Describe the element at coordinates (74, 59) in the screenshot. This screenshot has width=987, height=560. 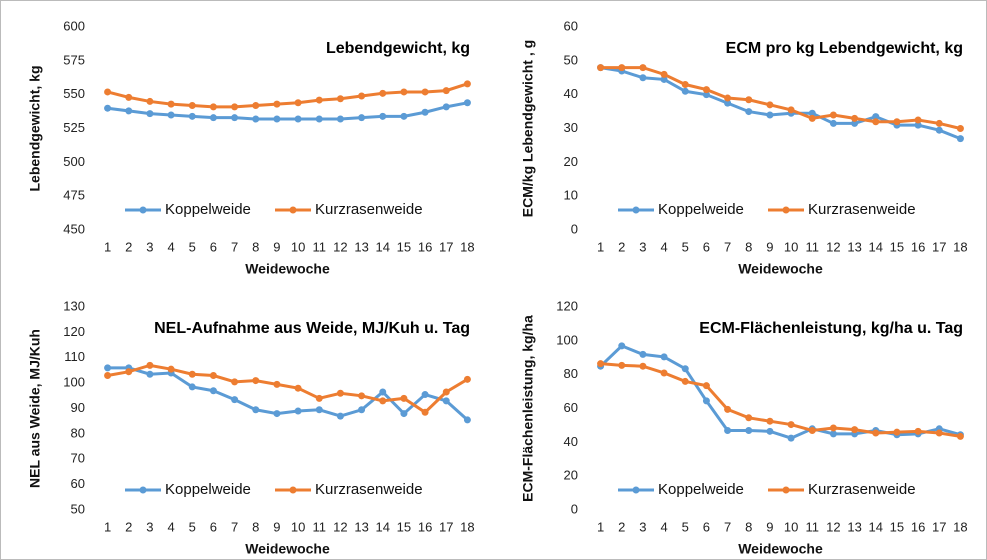
I see `y-tick-label: 575` at that location.